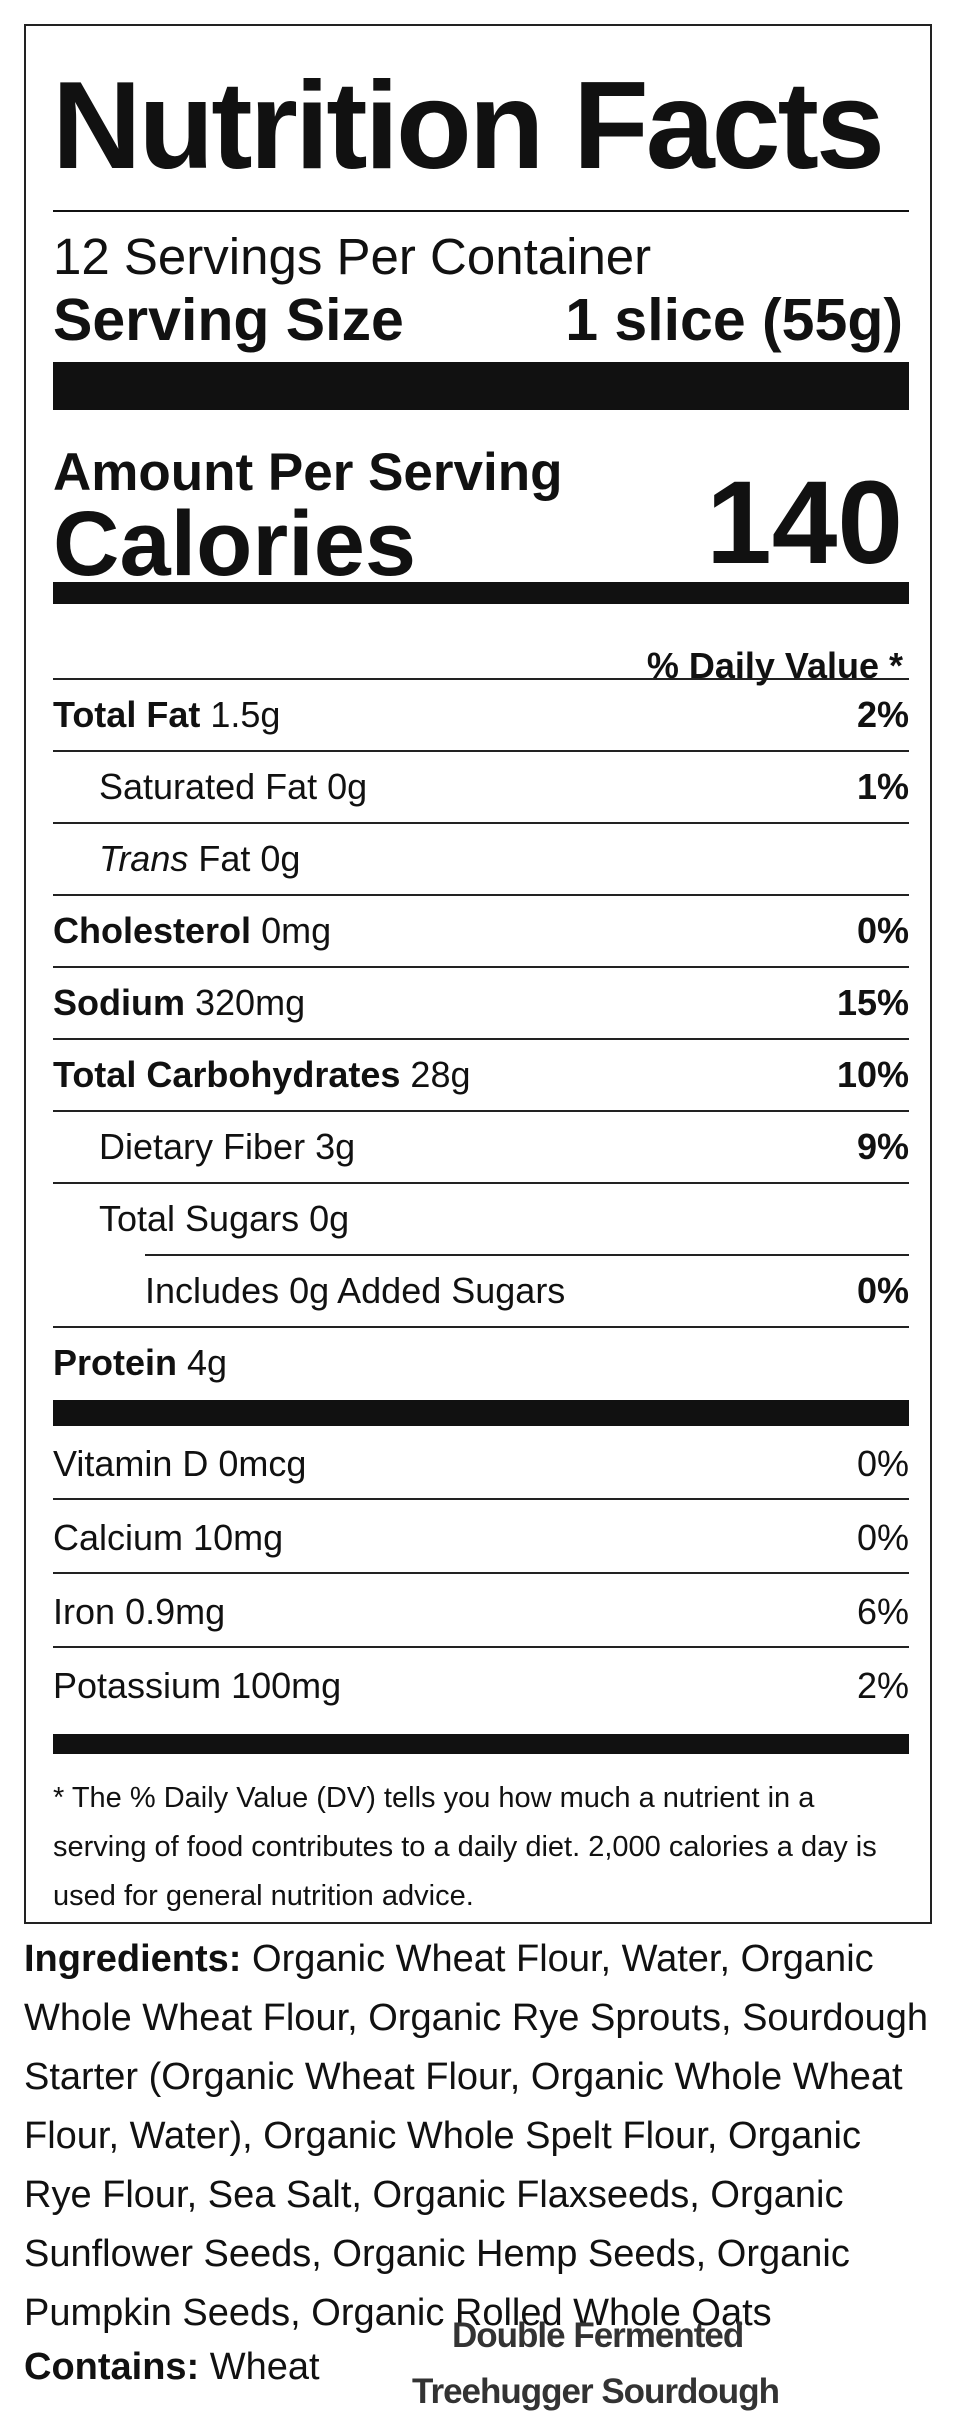 This screenshot has width=960, height=2426. I want to click on title-divider, so click(481, 211).